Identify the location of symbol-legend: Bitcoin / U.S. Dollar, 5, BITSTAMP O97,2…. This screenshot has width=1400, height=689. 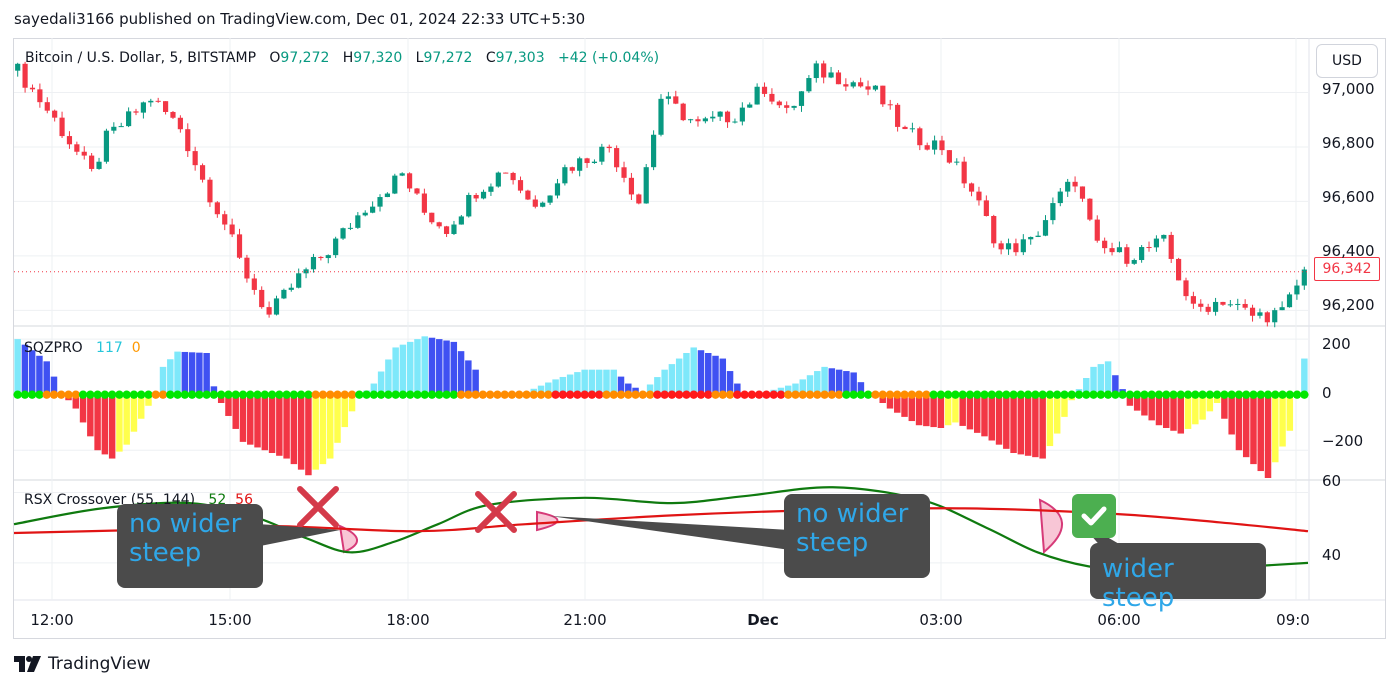
(342, 58).